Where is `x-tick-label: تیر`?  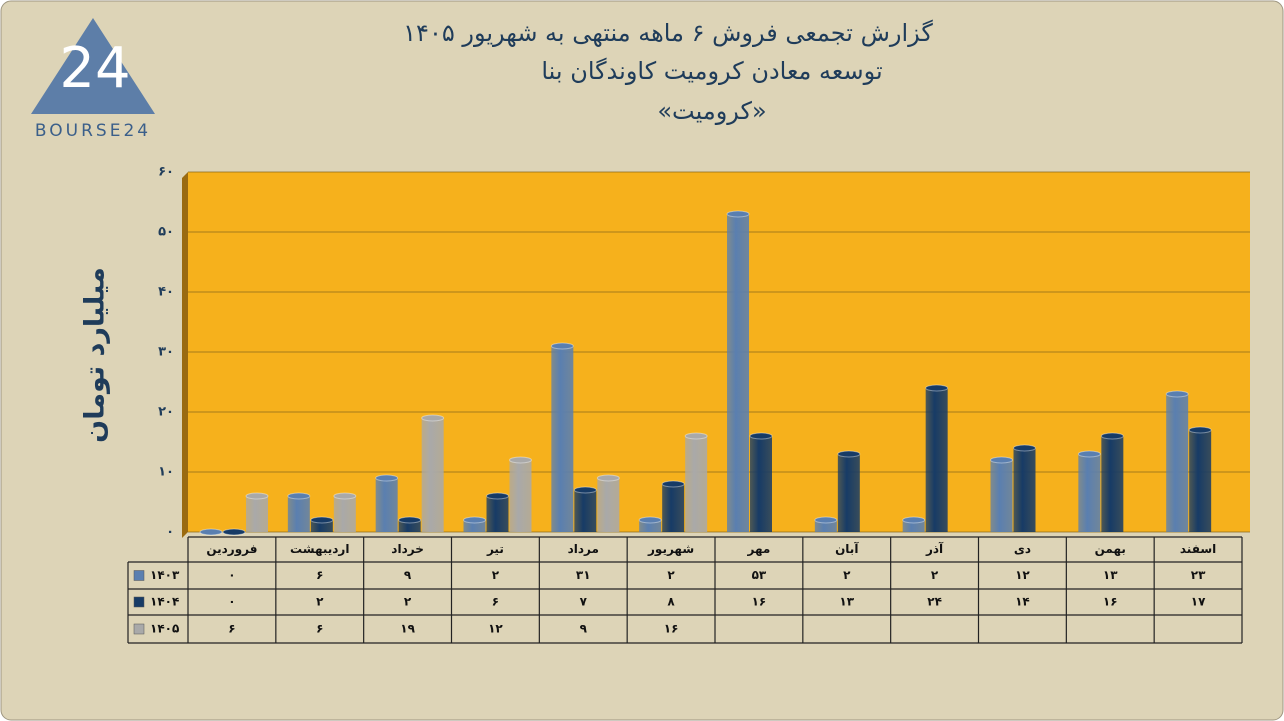 x-tick-label: تیر is located at coordinates (495, 549).